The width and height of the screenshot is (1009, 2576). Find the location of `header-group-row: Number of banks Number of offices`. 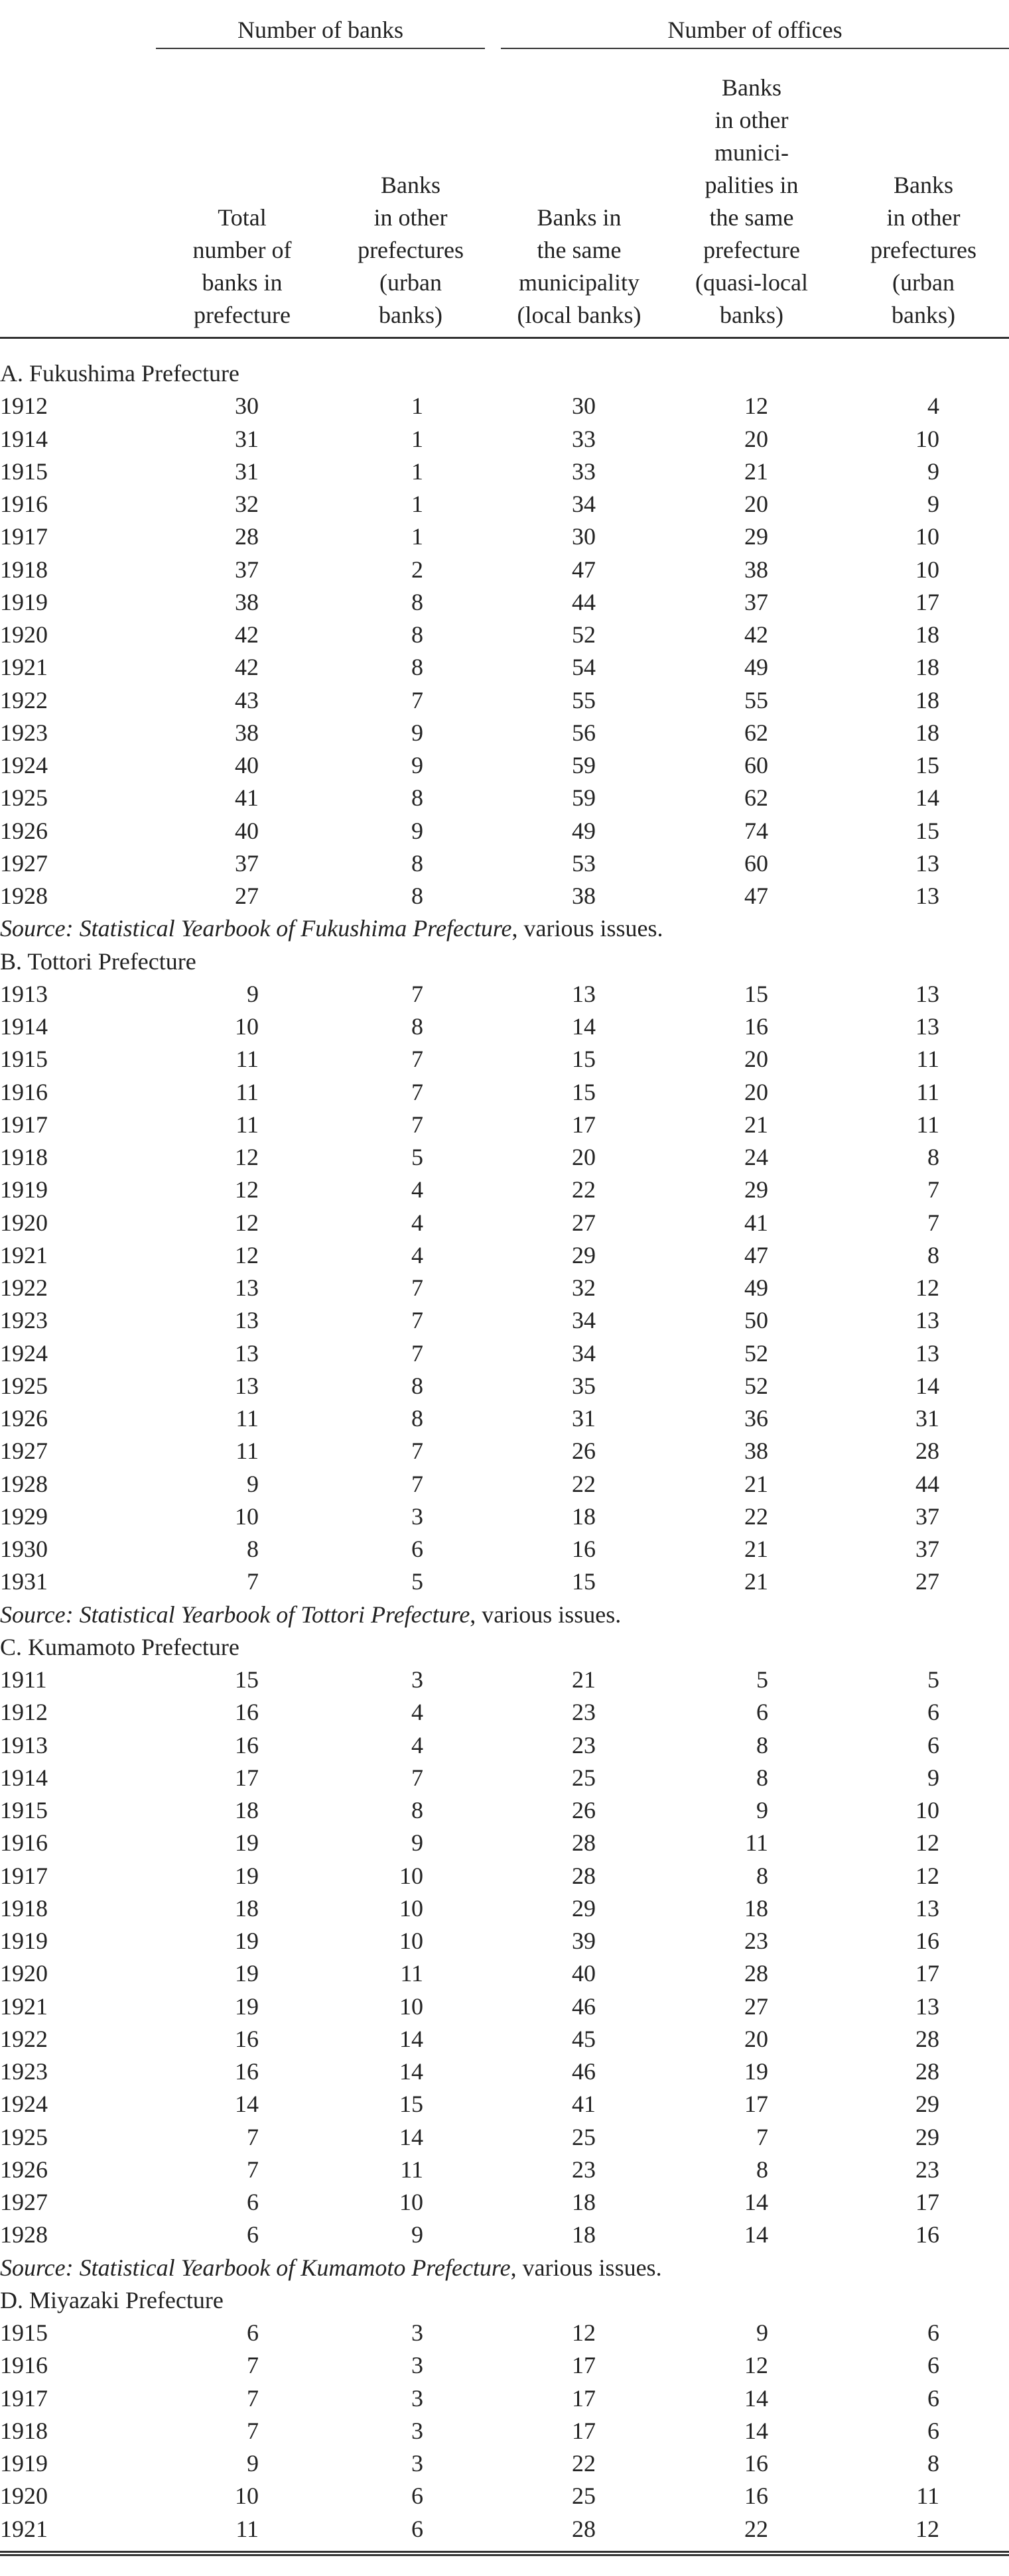

header-group-row: Number of banks Number of offices is located at coordinates (504, 24).